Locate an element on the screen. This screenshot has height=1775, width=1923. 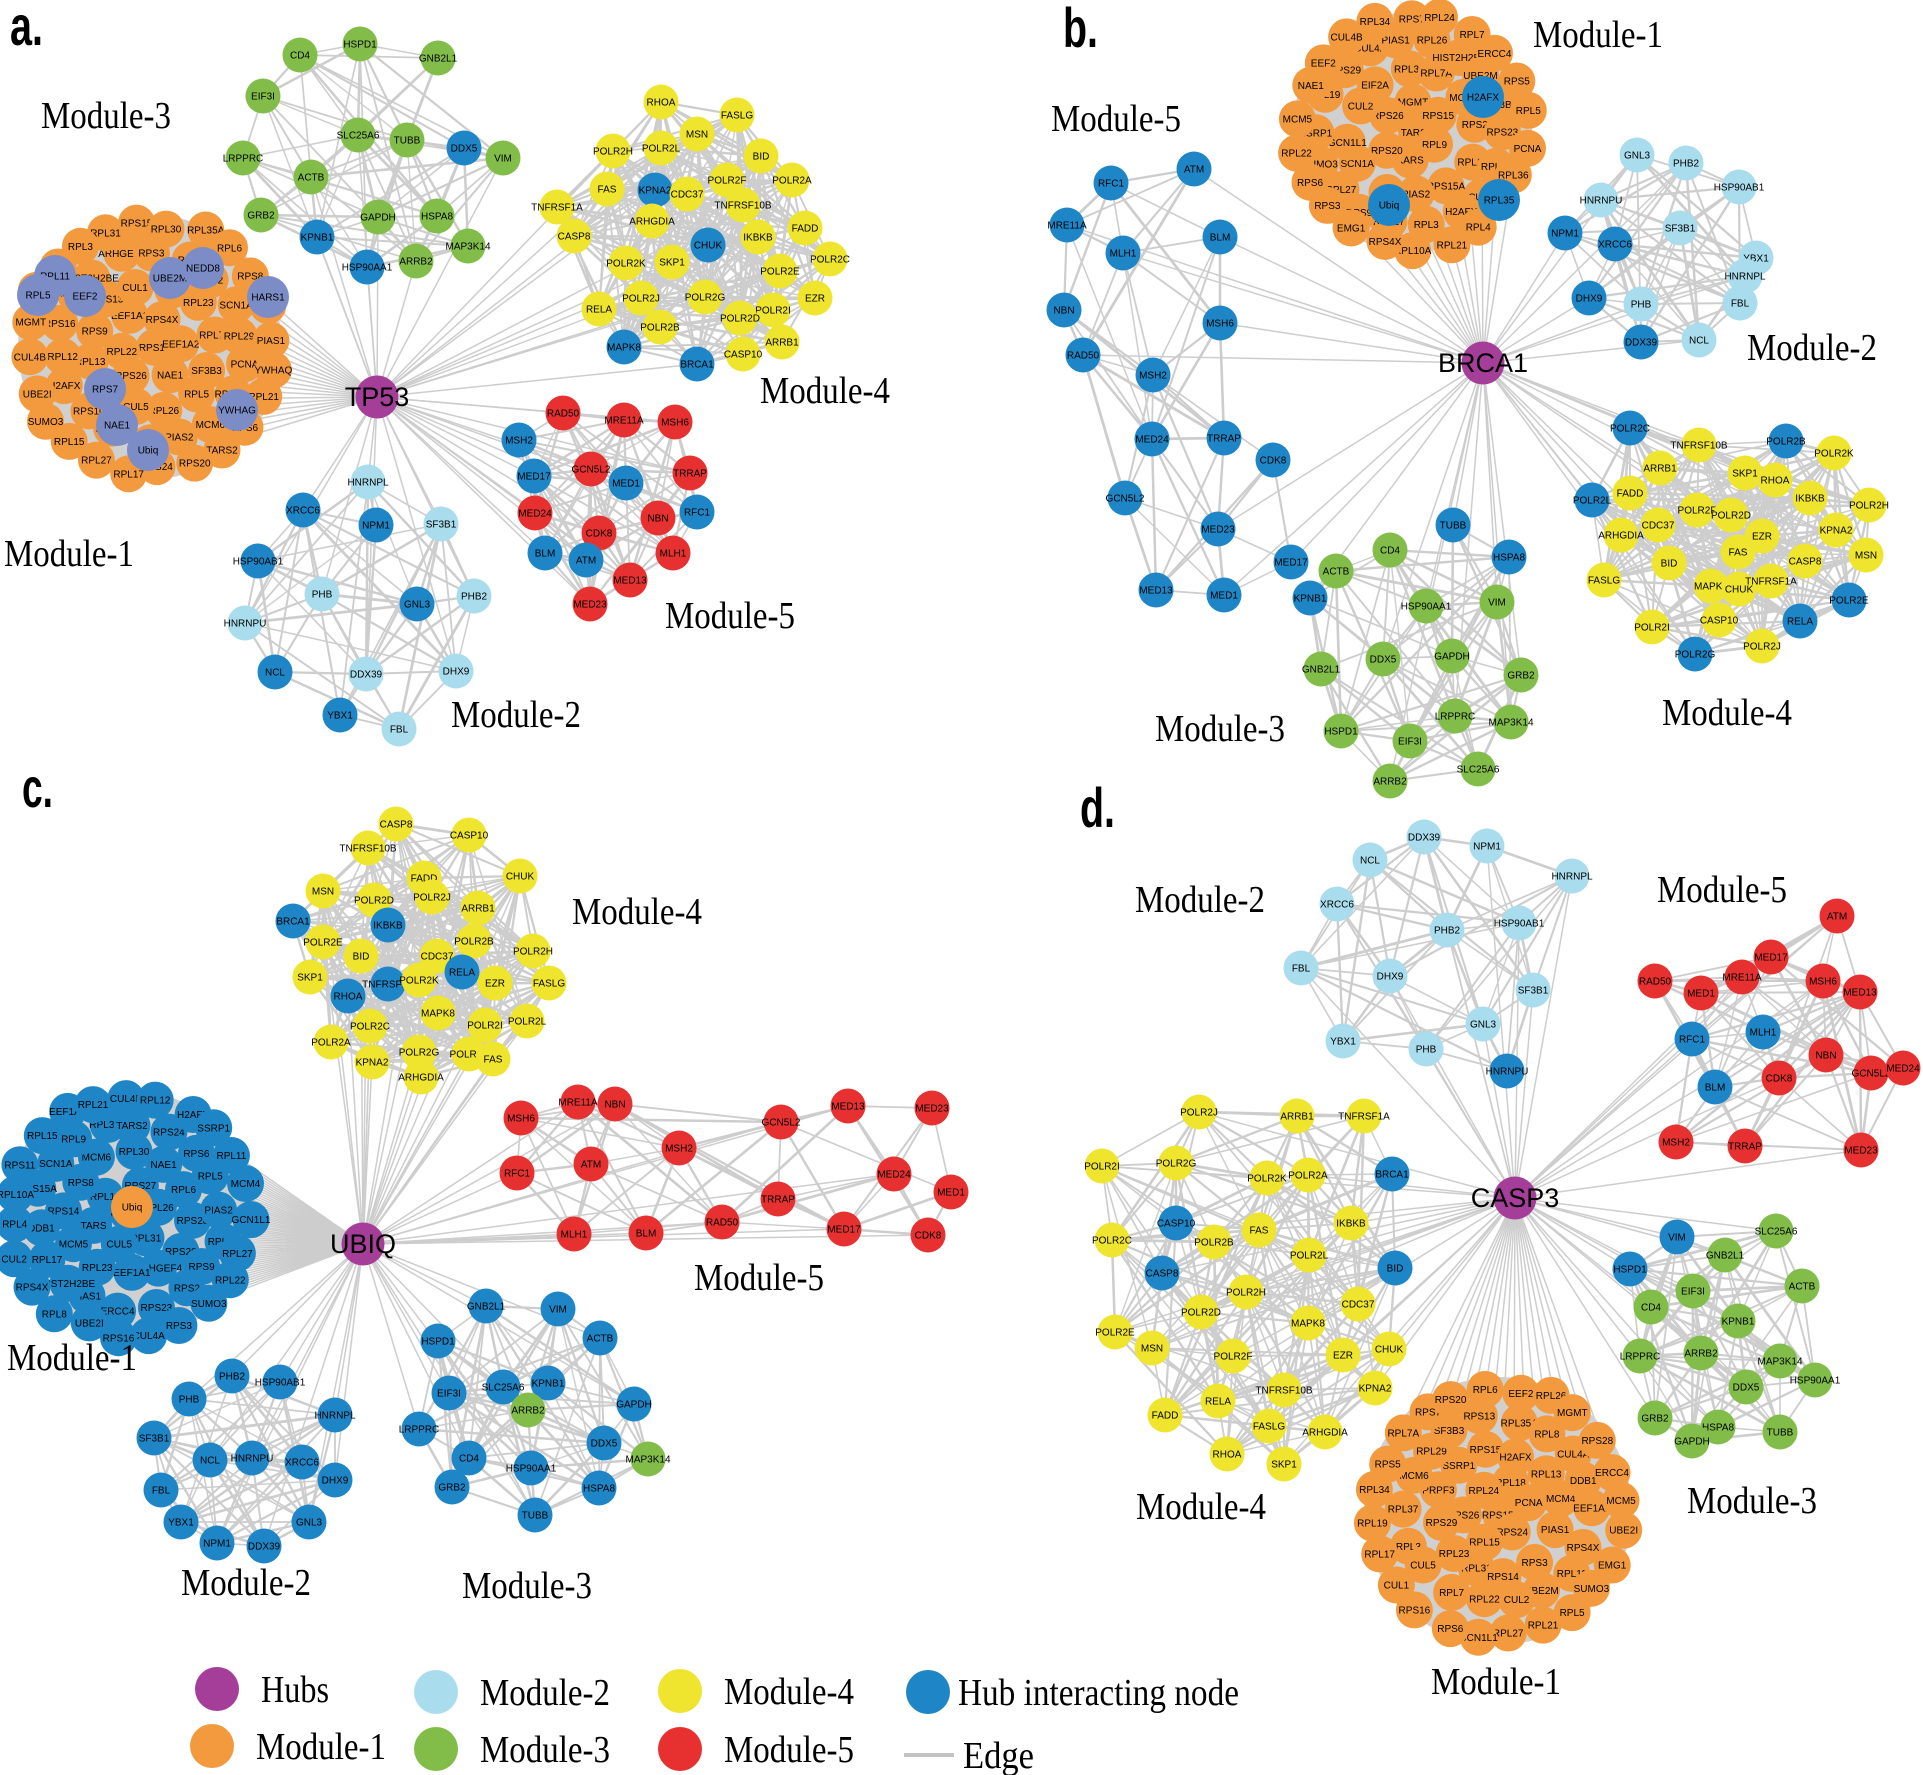
svg-text: POLR2H is located at coordinates (1869, 506).